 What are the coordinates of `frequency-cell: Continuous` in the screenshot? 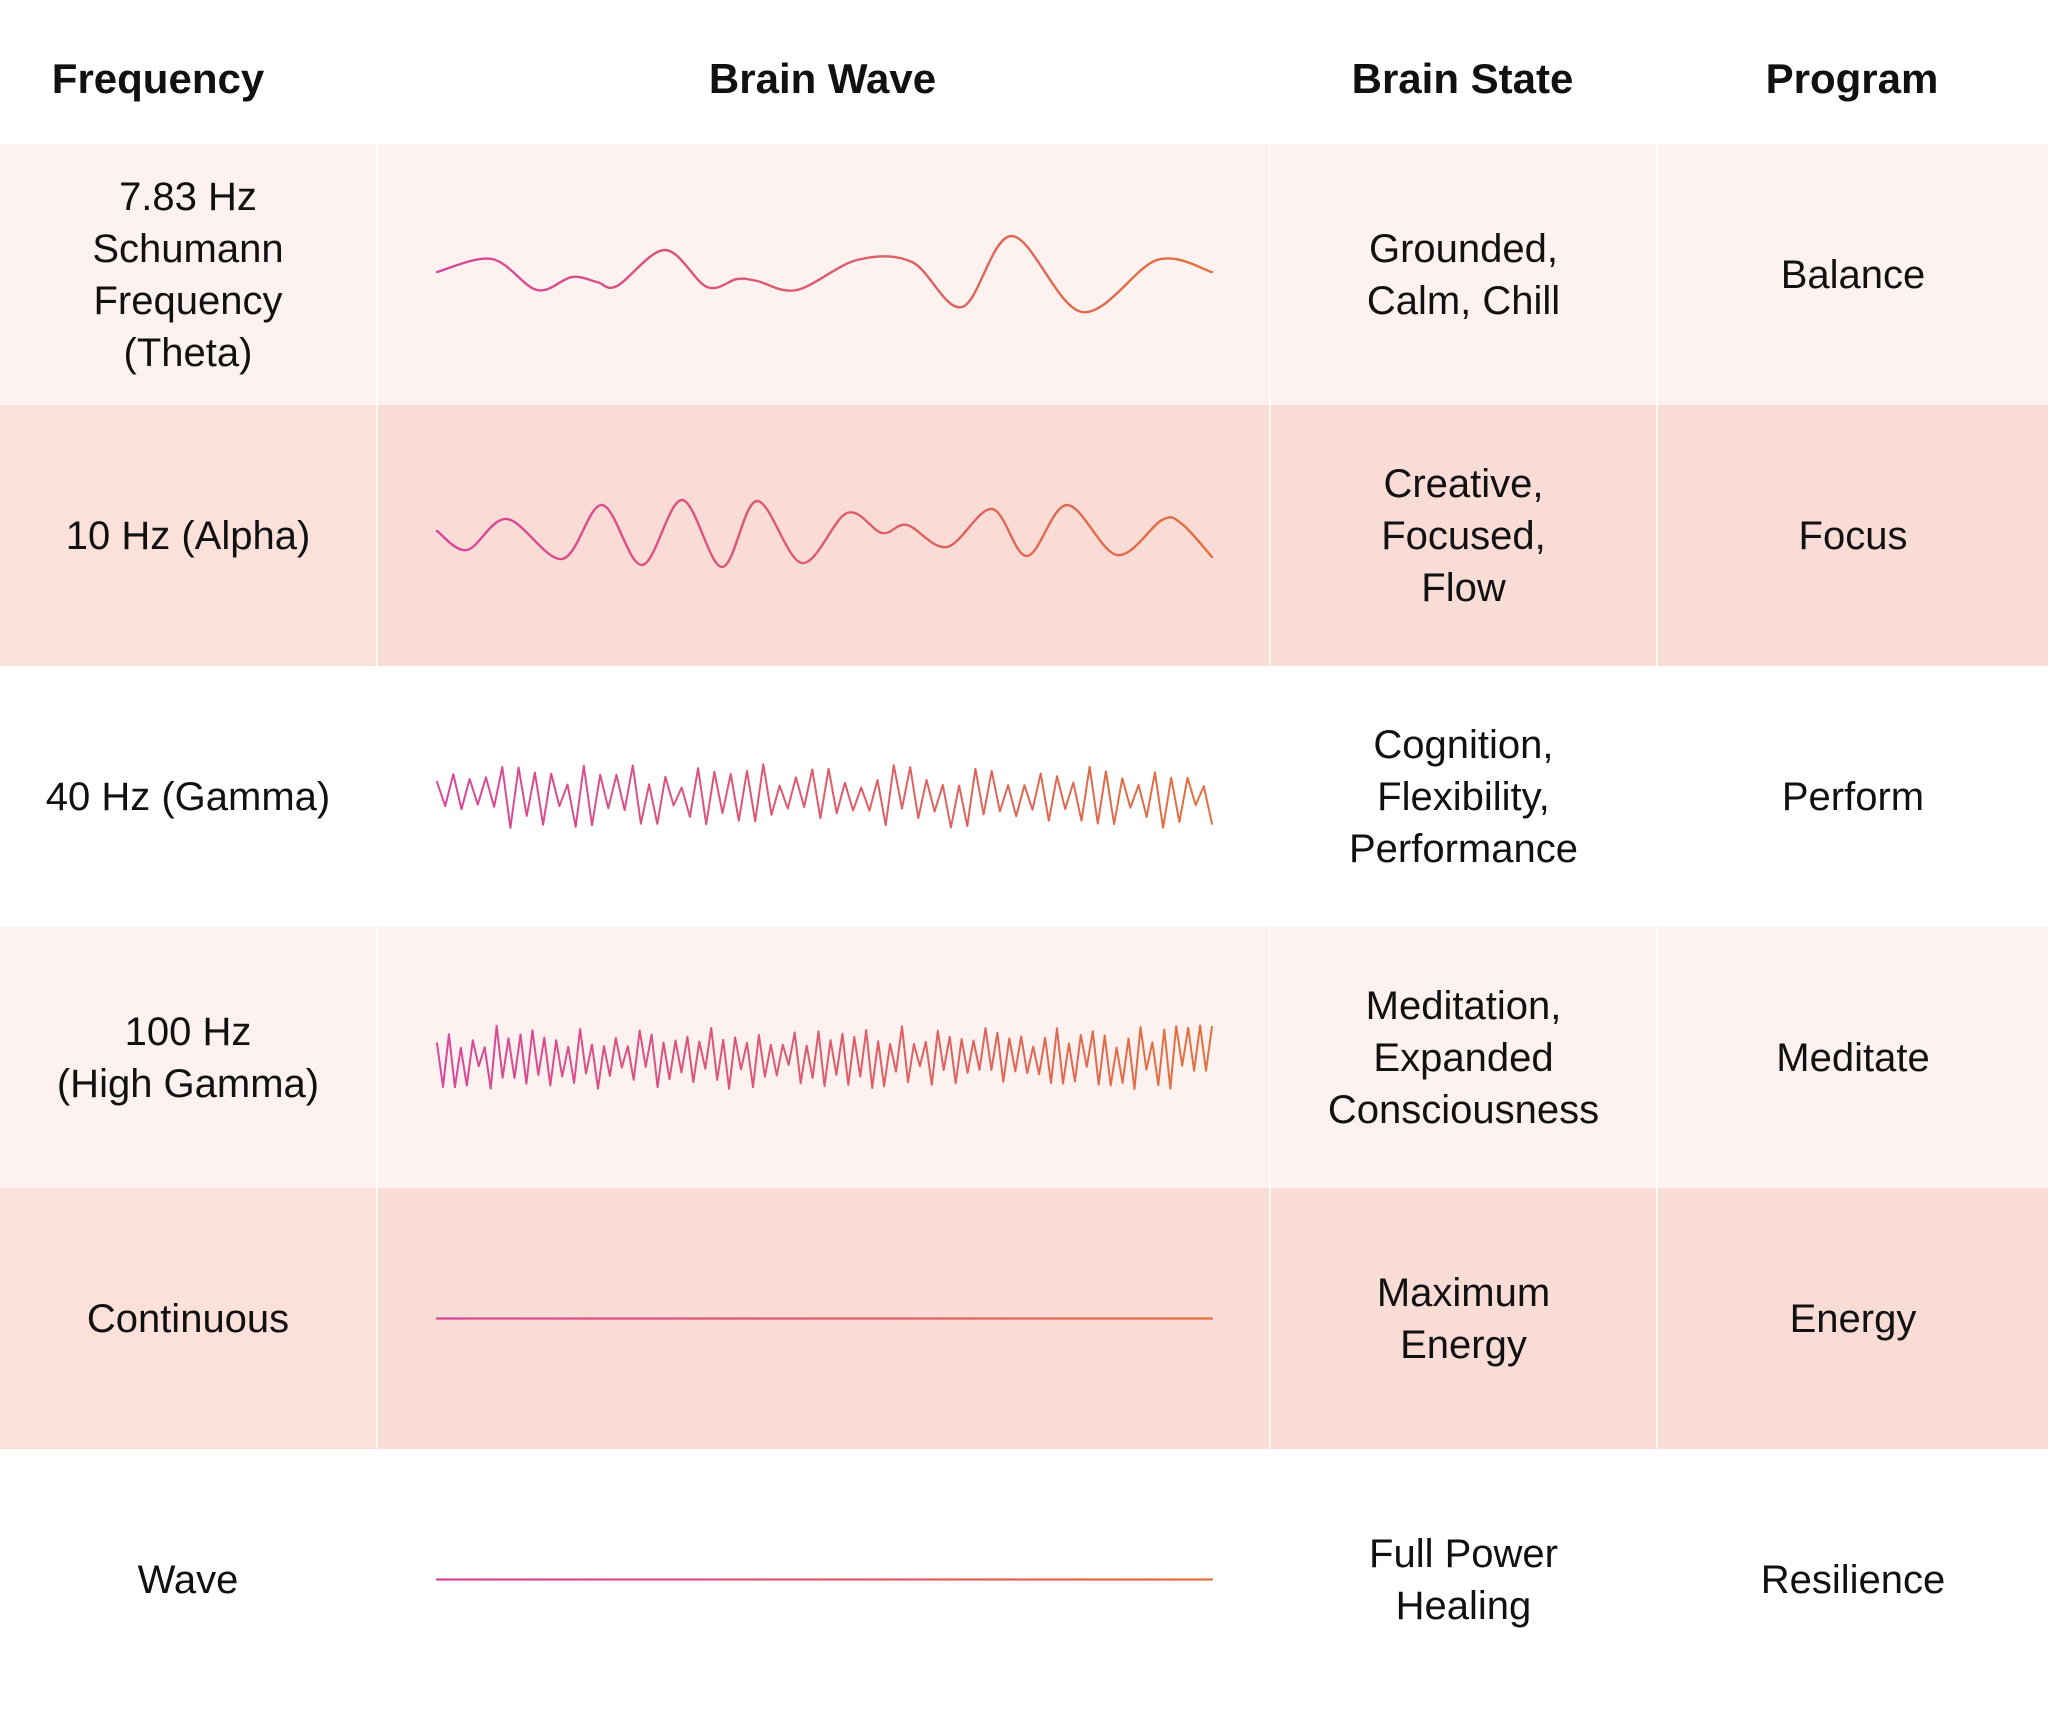 It's located at (188, 1318).